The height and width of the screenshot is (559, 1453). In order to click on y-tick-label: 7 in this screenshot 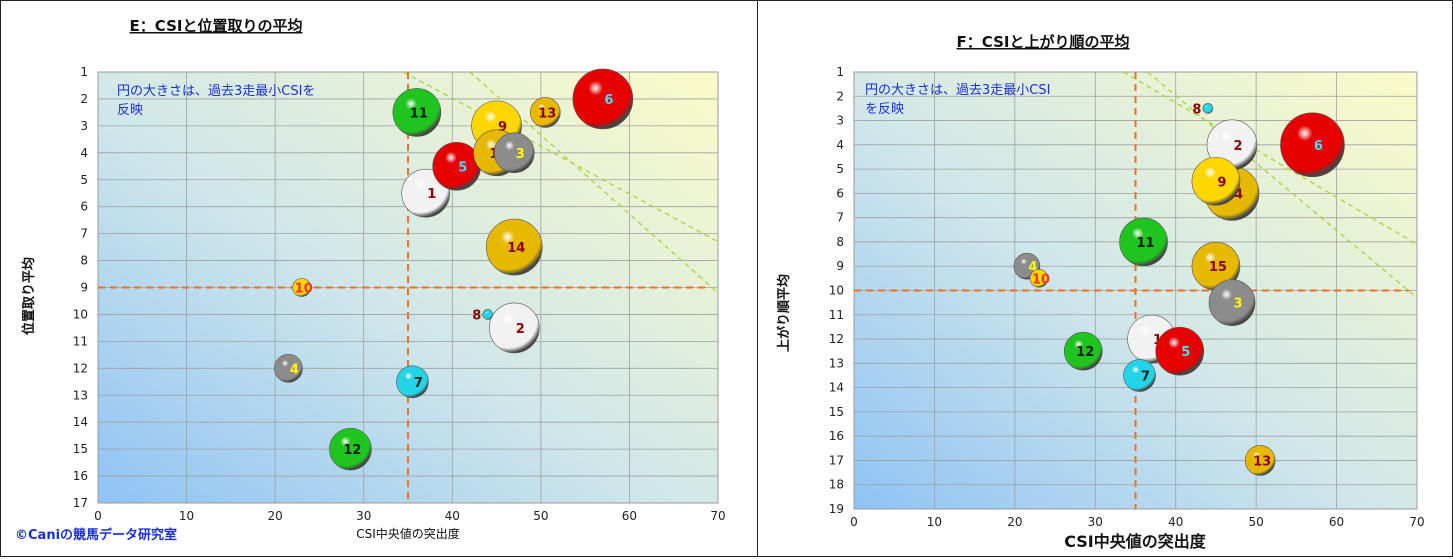, I will do `click(840, 218)`.